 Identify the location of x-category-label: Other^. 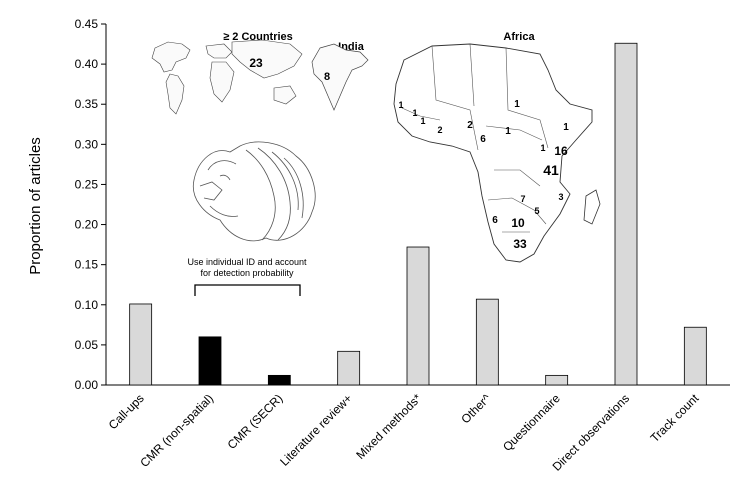
(475, 408).